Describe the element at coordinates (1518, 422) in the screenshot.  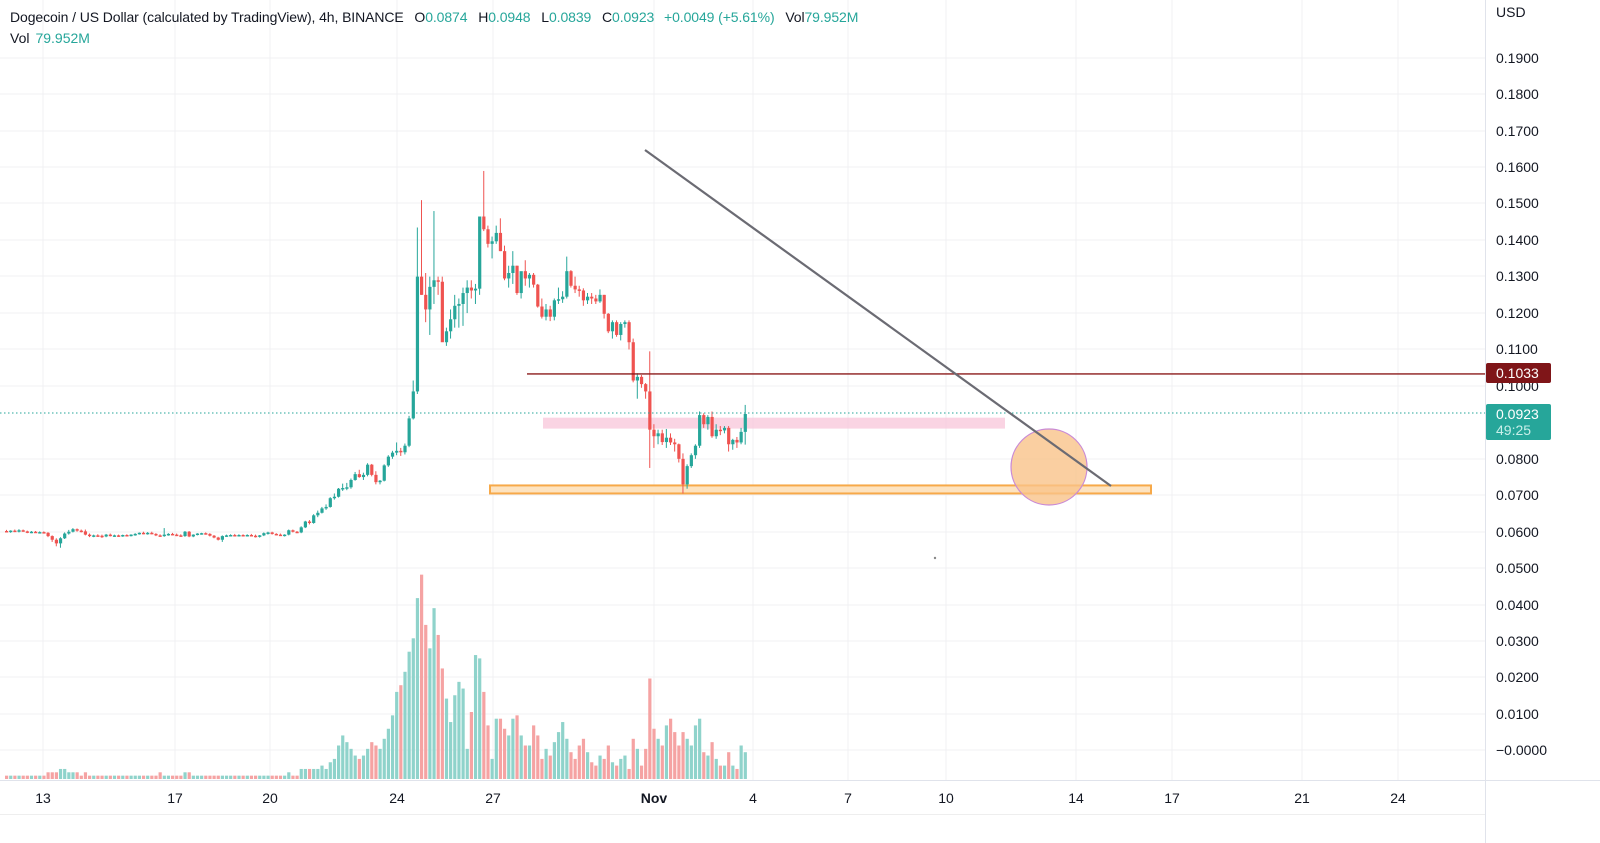
I see `current-price-tag: 0.0923 49:25` at that location.